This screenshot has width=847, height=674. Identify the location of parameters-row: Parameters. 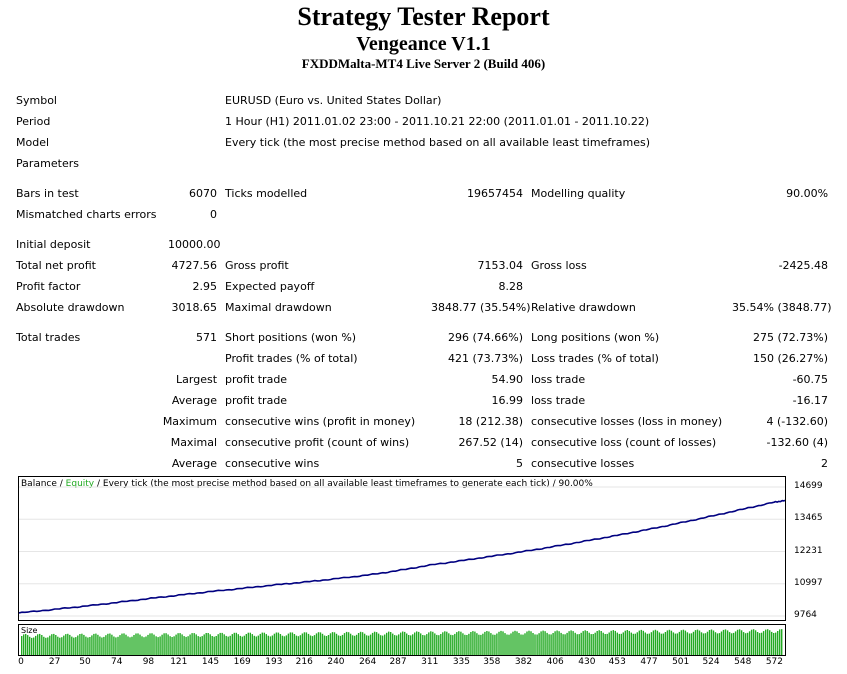
(425, 163).